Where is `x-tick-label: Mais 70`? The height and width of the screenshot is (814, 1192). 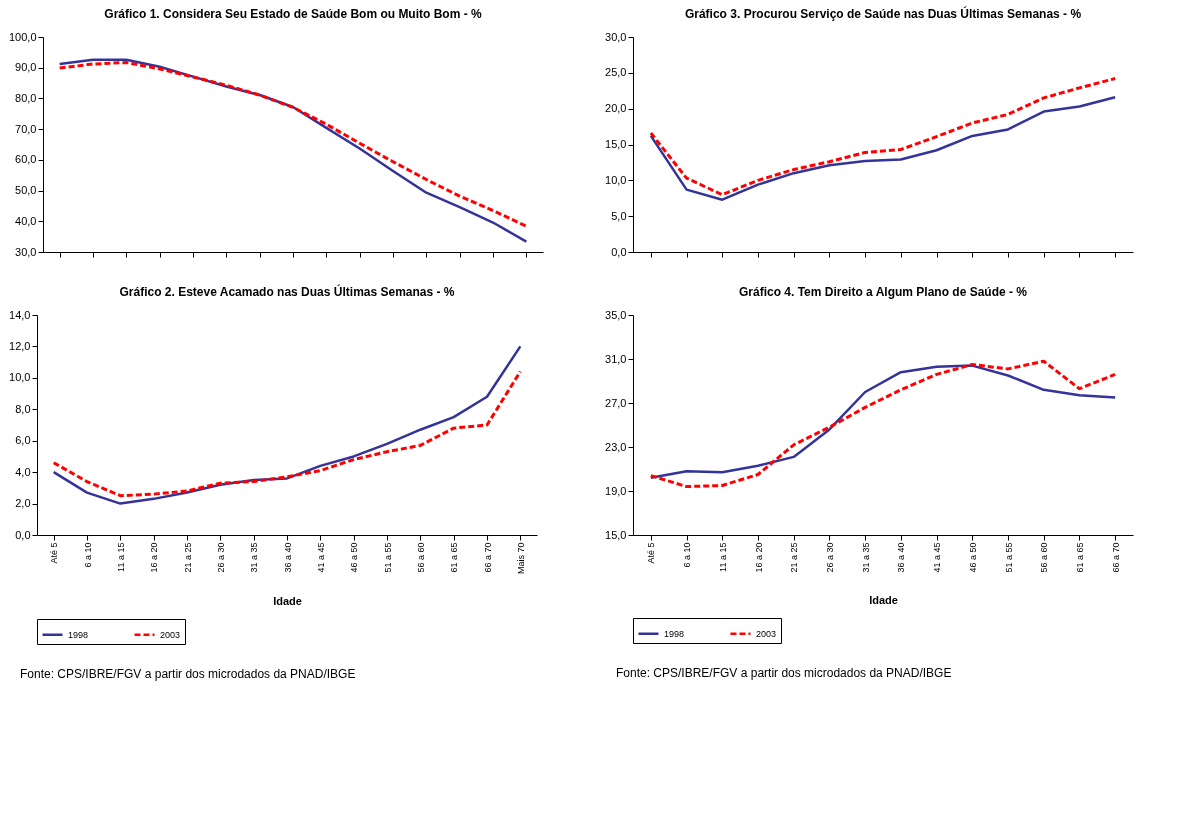
x-tick-label: Mais 70 is located at coordinates (520, 558).